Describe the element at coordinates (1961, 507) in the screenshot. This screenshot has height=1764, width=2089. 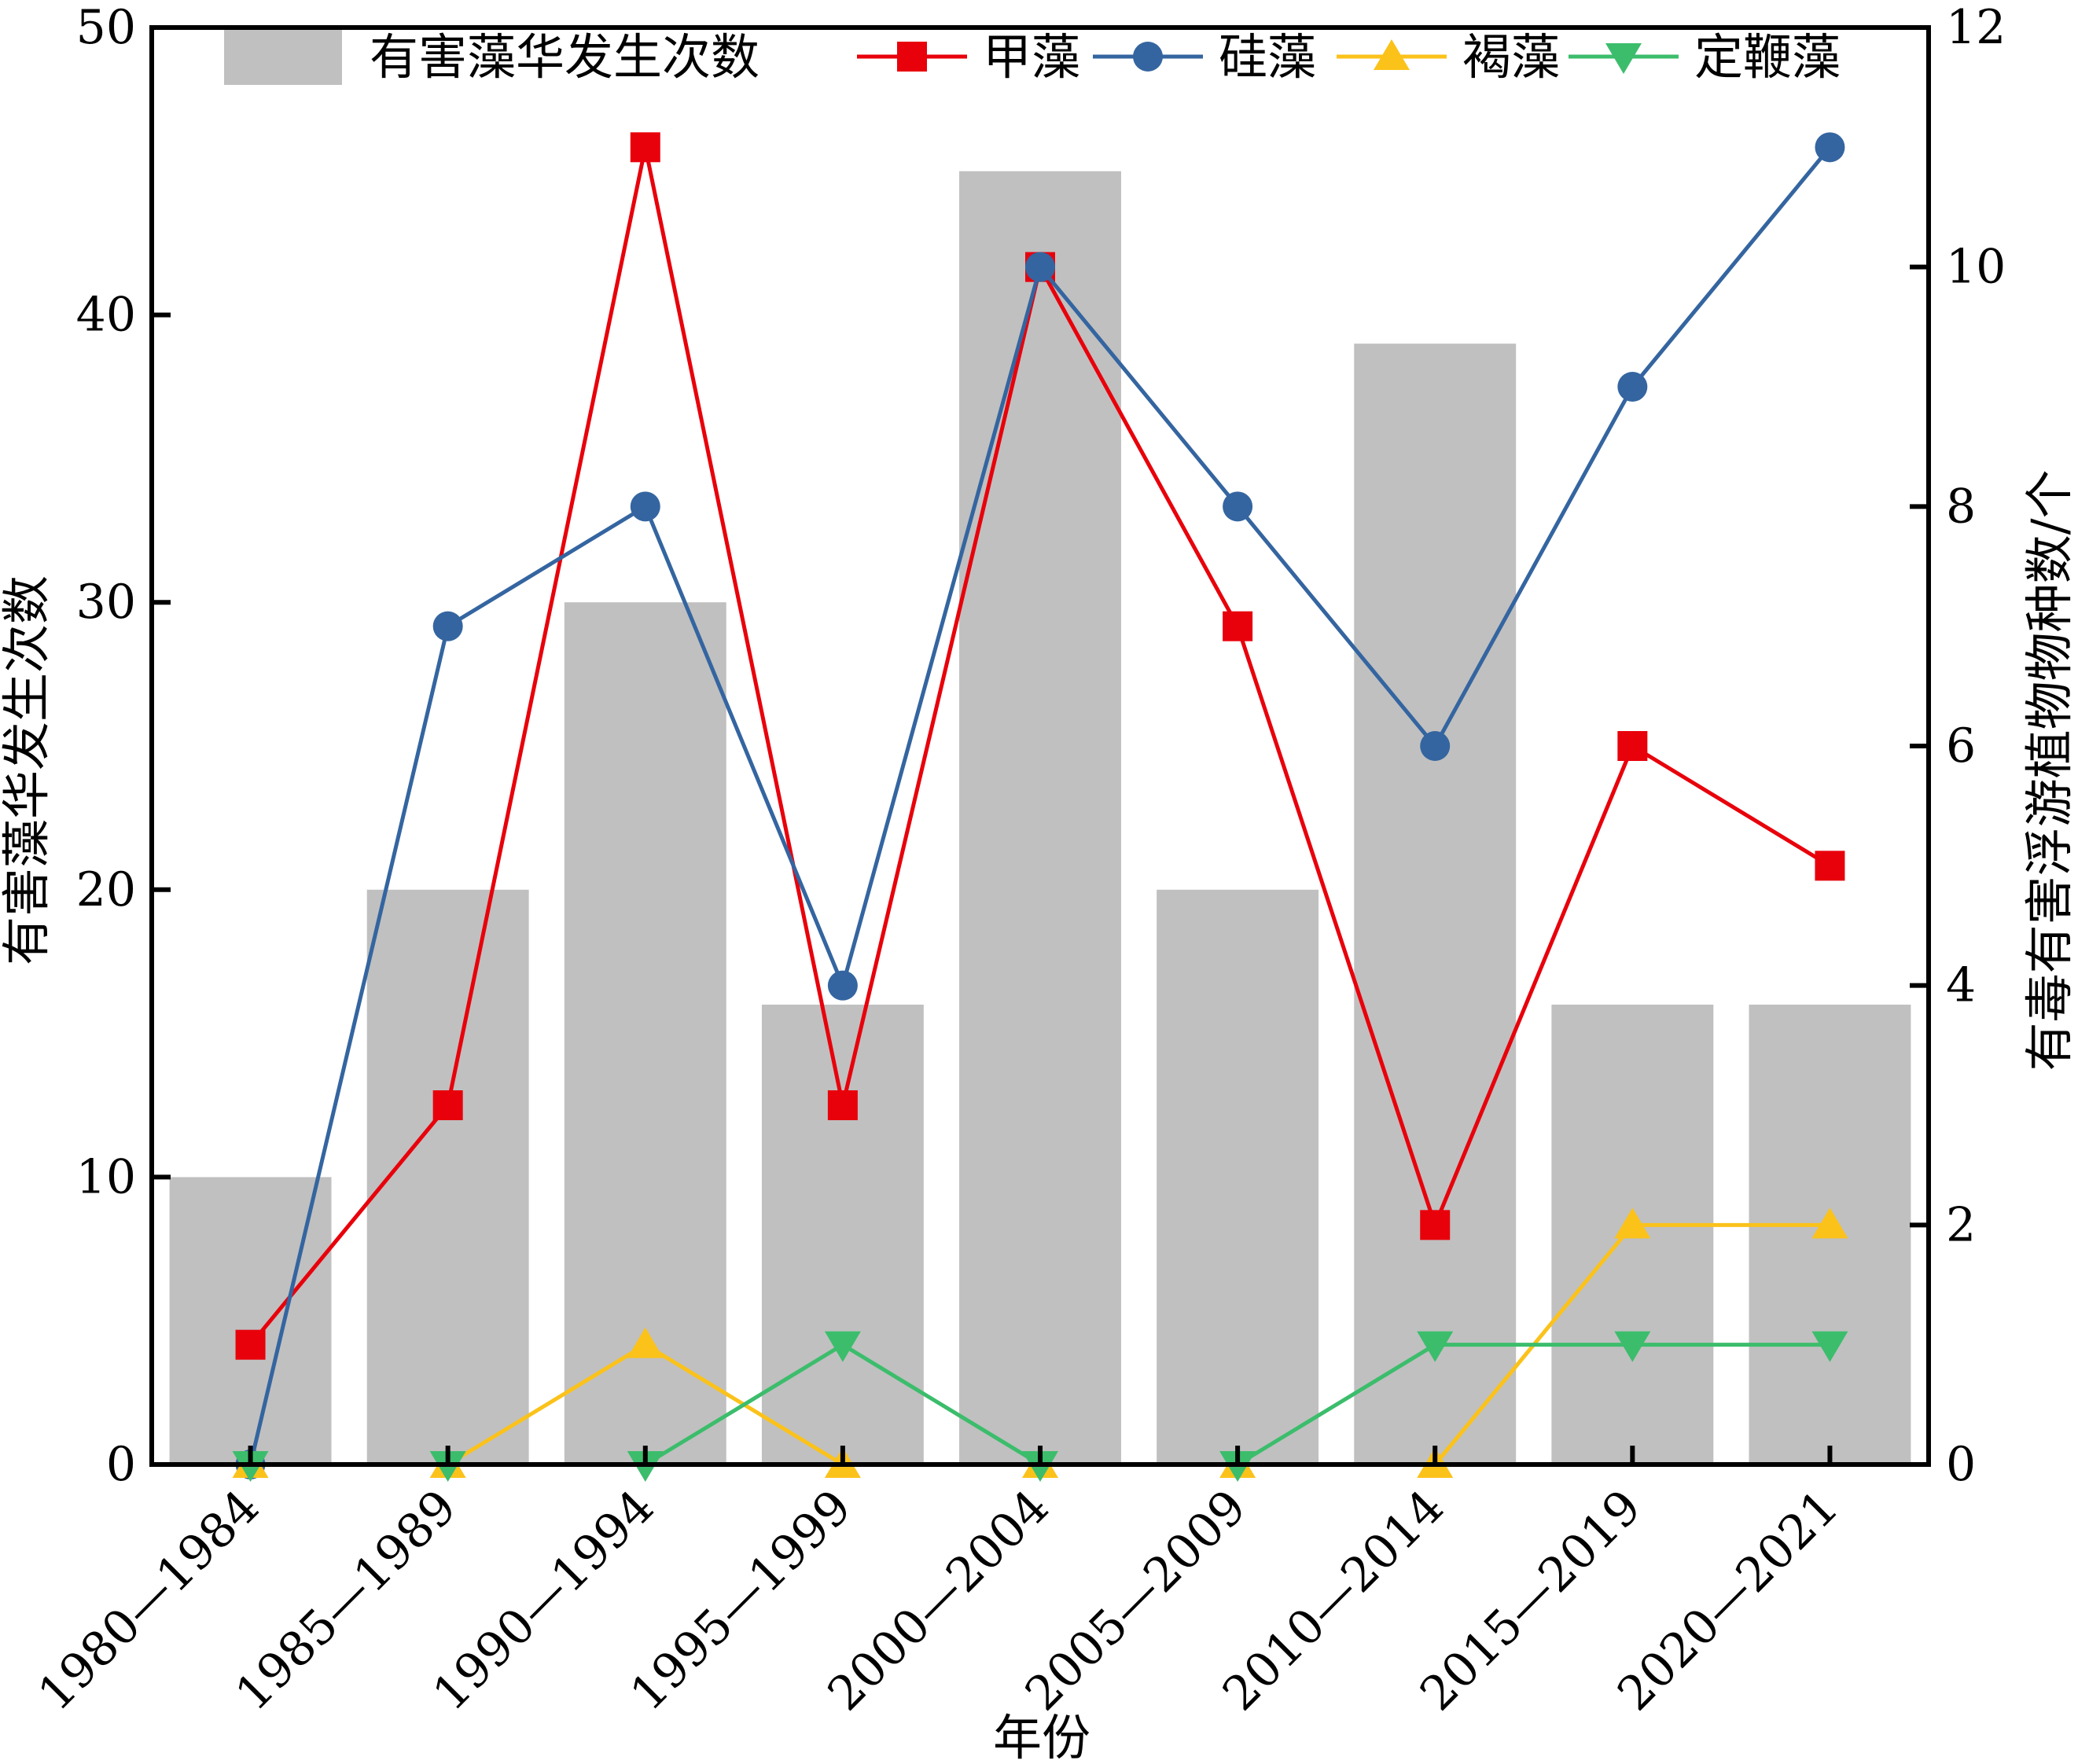
I see `y-right-tick-label: 8` at that location.